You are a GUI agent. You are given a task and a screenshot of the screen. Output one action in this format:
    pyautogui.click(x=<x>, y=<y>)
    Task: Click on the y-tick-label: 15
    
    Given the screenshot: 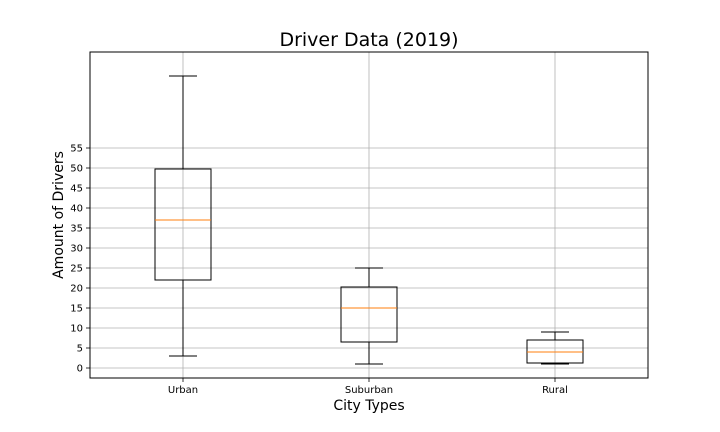 What is the action you would take?
    pyautogui.click(x=76, y=309)
    